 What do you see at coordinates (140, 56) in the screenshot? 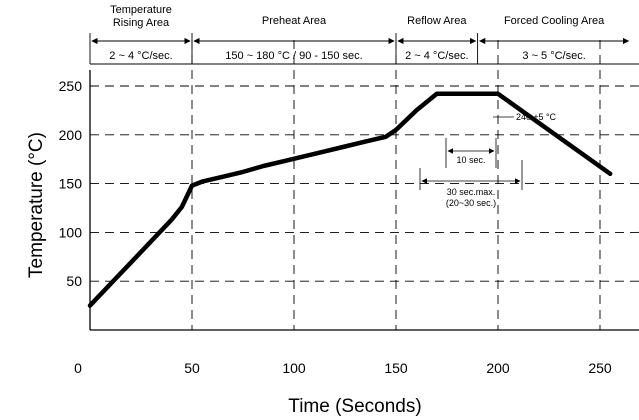
I see `zone-rate-0: 2 ~ 4 °C/sec.` at bounding box center [140, 56].